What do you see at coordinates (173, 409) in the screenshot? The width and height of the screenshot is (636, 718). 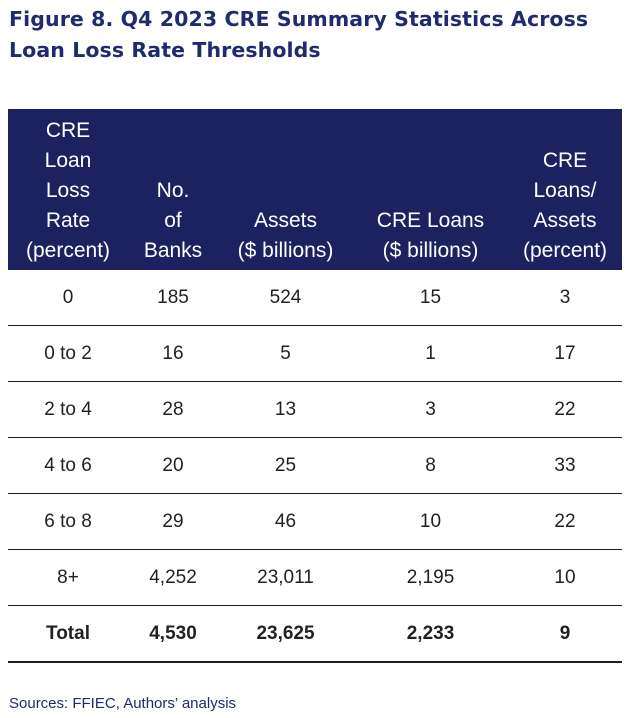 I see `cell-banks: 28` at bounding box center [173, 409].